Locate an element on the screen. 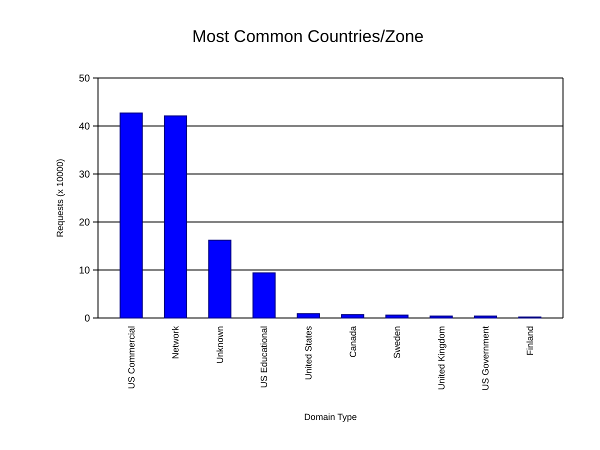 Image resolution: width=600 pixels, height=450 pixels. y-tick-label: 50 is located at coordinates (84, 79).